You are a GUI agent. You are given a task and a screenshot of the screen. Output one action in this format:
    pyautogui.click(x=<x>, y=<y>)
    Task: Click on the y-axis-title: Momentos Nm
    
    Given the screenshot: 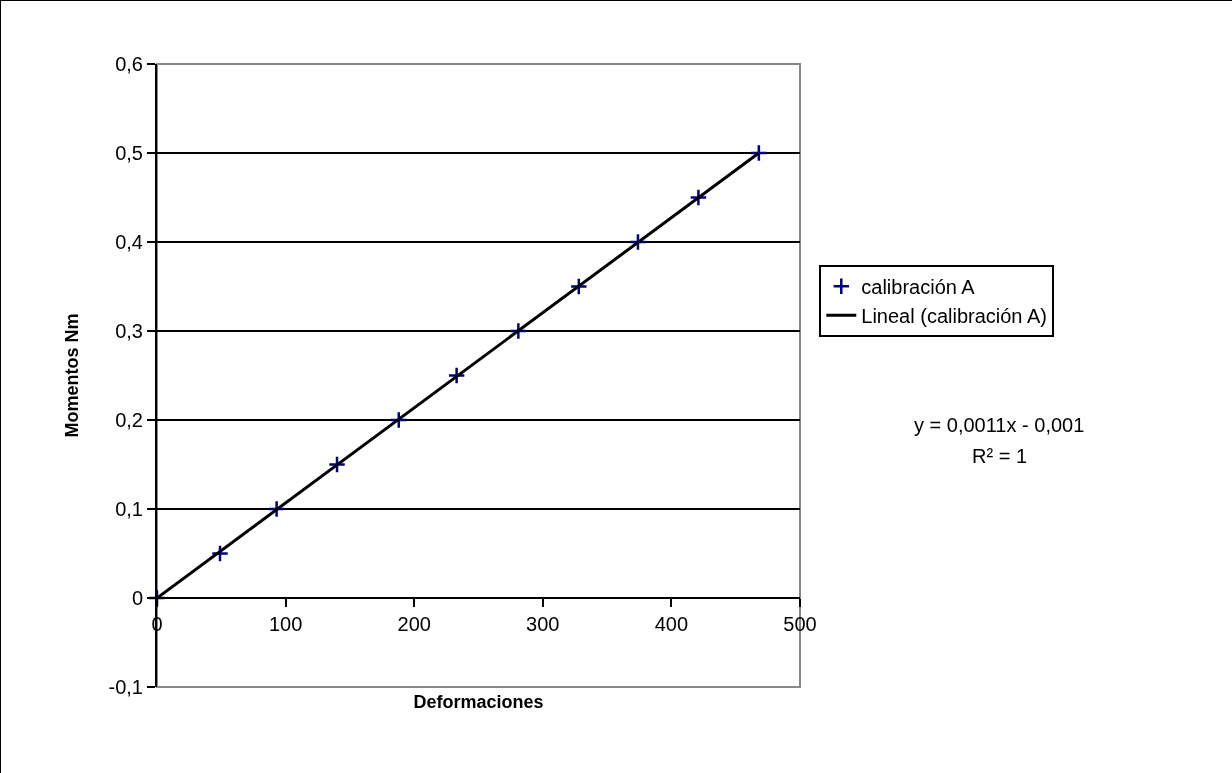 What is the action you would take?
    pyautogui.click(x=72, y=375)
    